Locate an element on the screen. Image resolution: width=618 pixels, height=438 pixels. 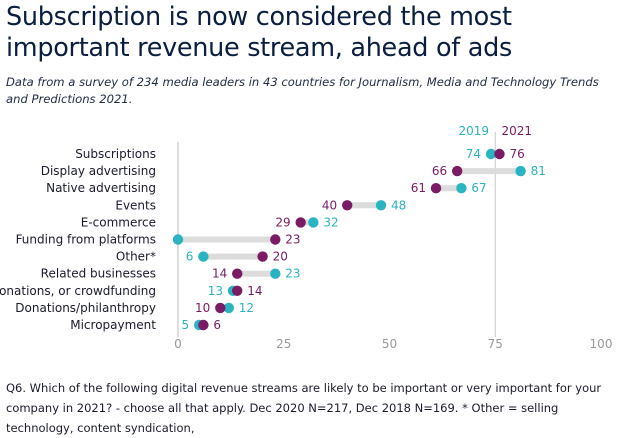
x-tick-label: 0 is located at coordinates (178, 344).